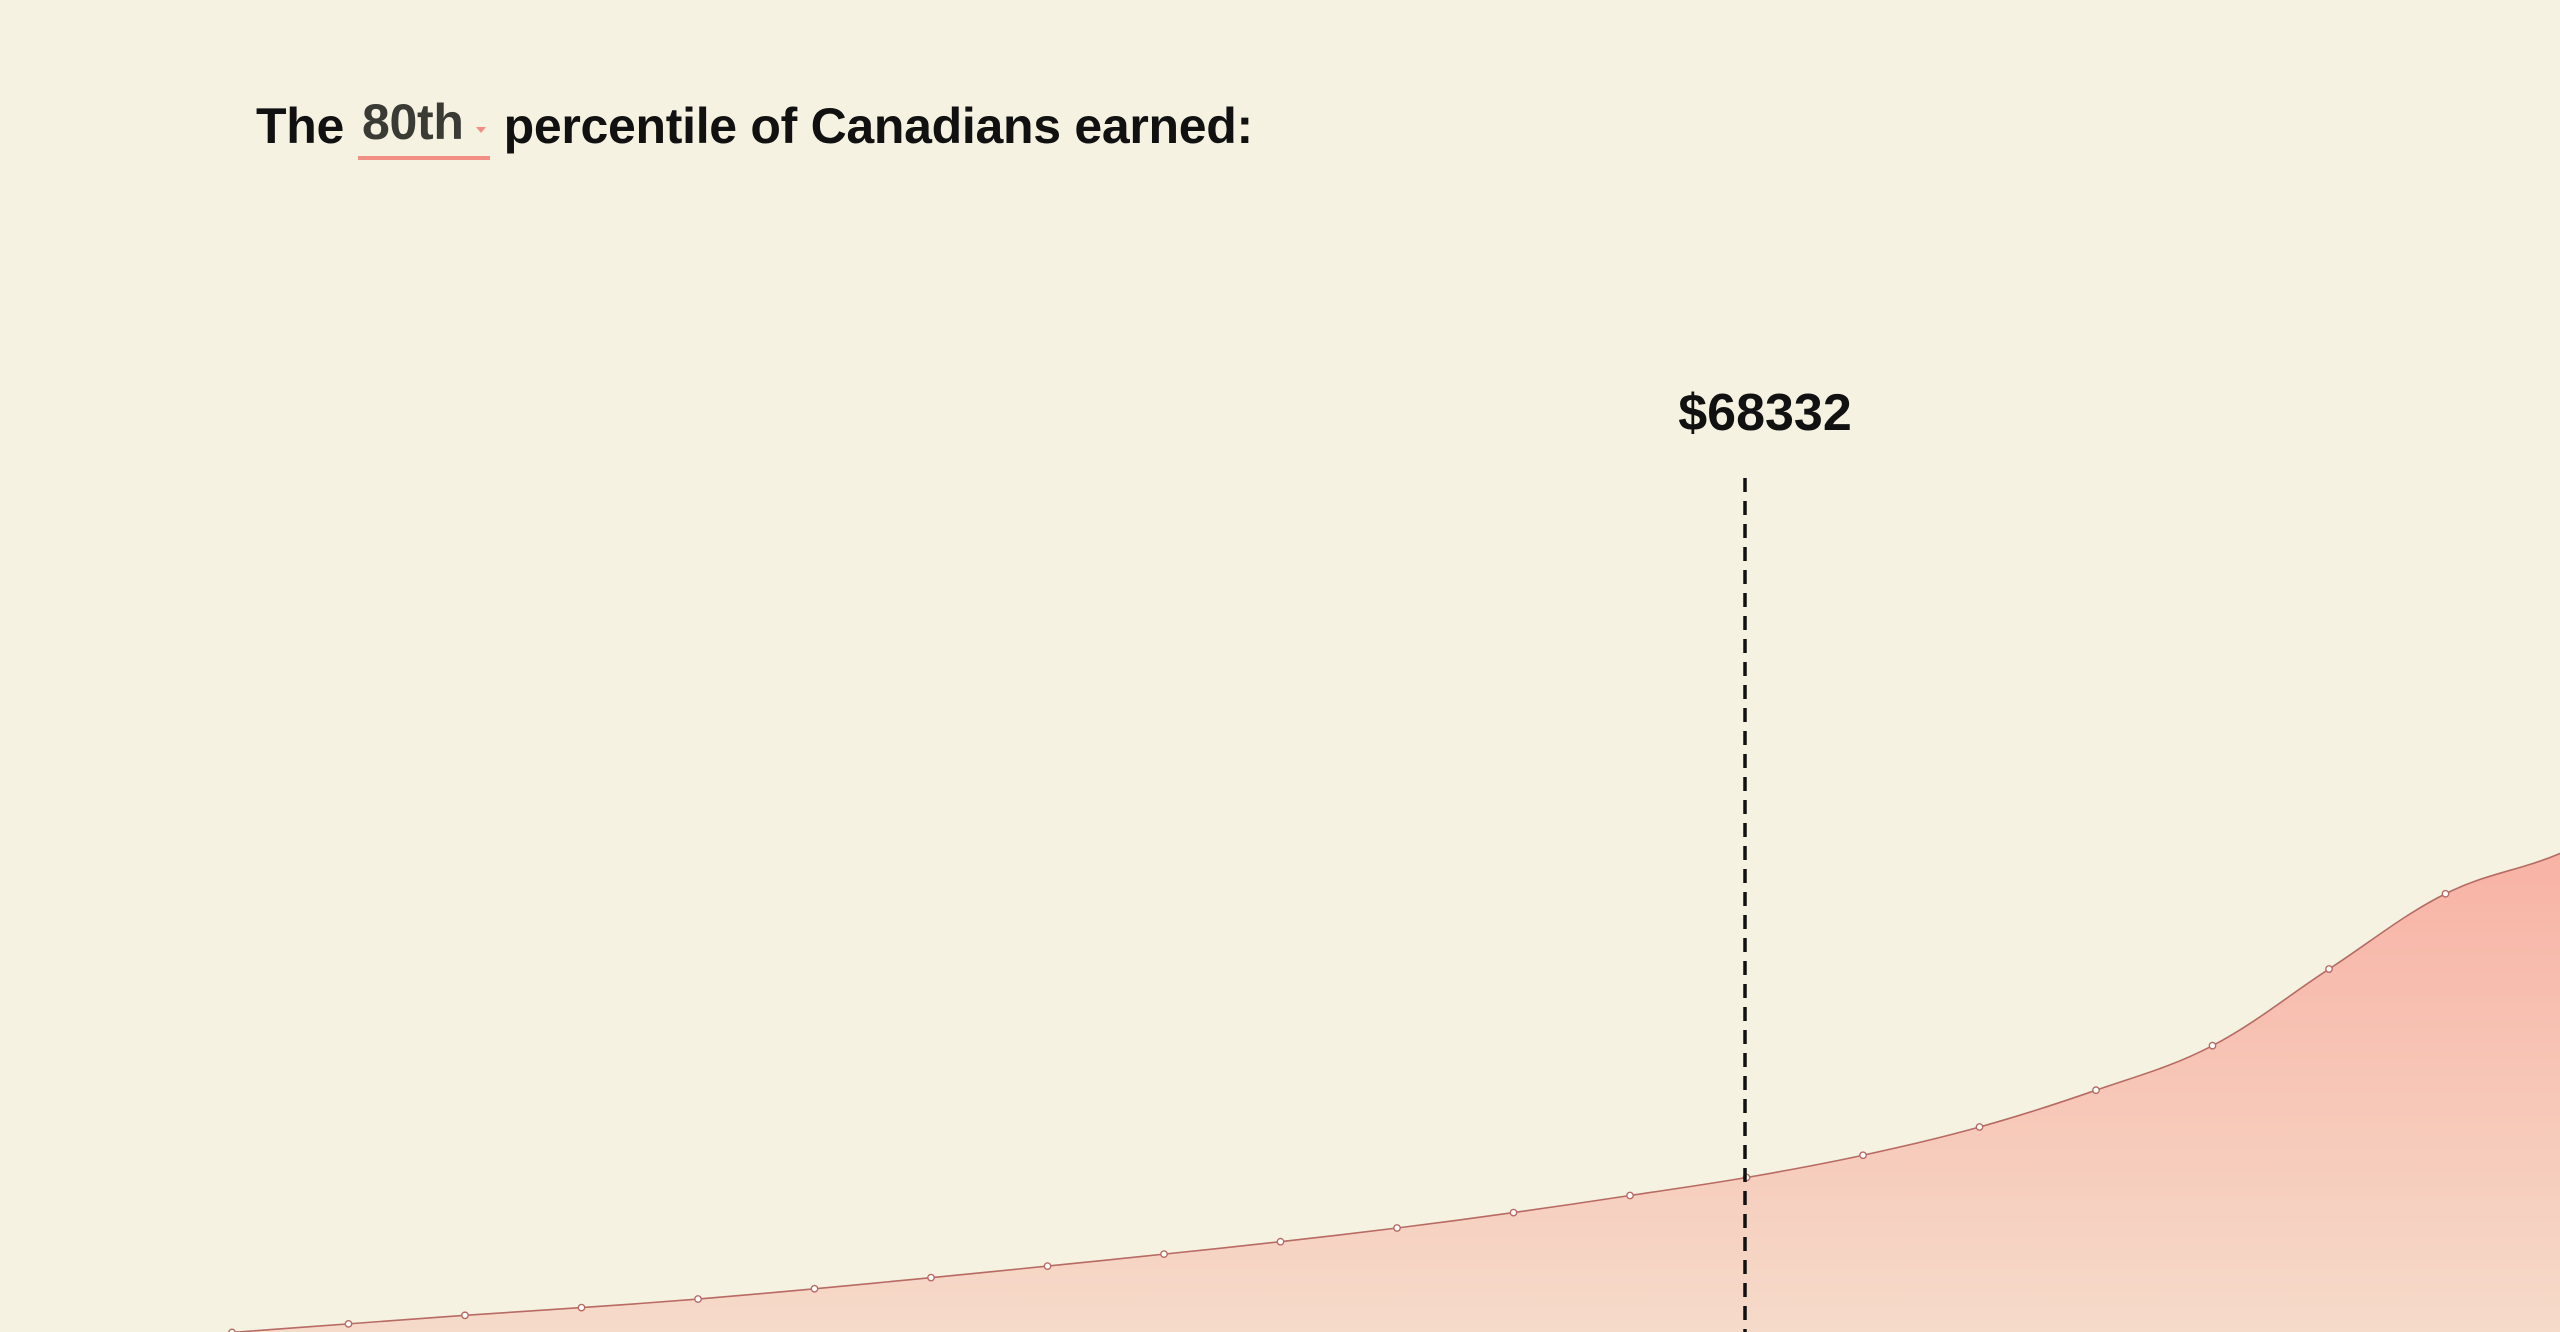  I want to click on chevron-down-icon, so click(480, 130).